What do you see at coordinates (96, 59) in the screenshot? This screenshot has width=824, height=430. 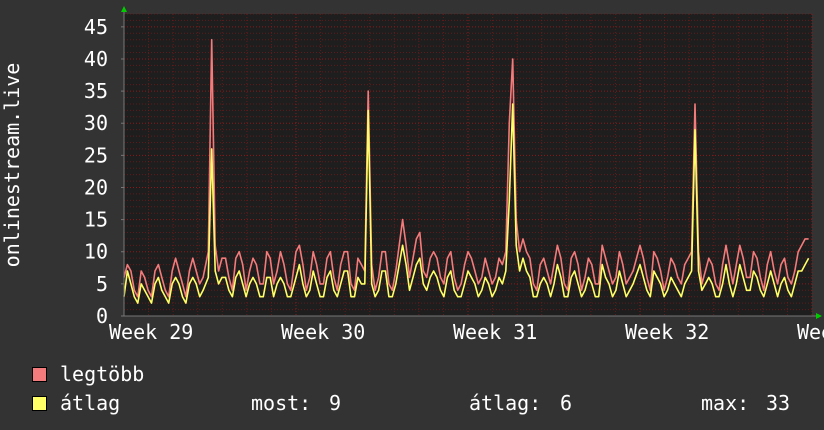 I see `y-tick-label: 40` at bounding box center [96, 59].